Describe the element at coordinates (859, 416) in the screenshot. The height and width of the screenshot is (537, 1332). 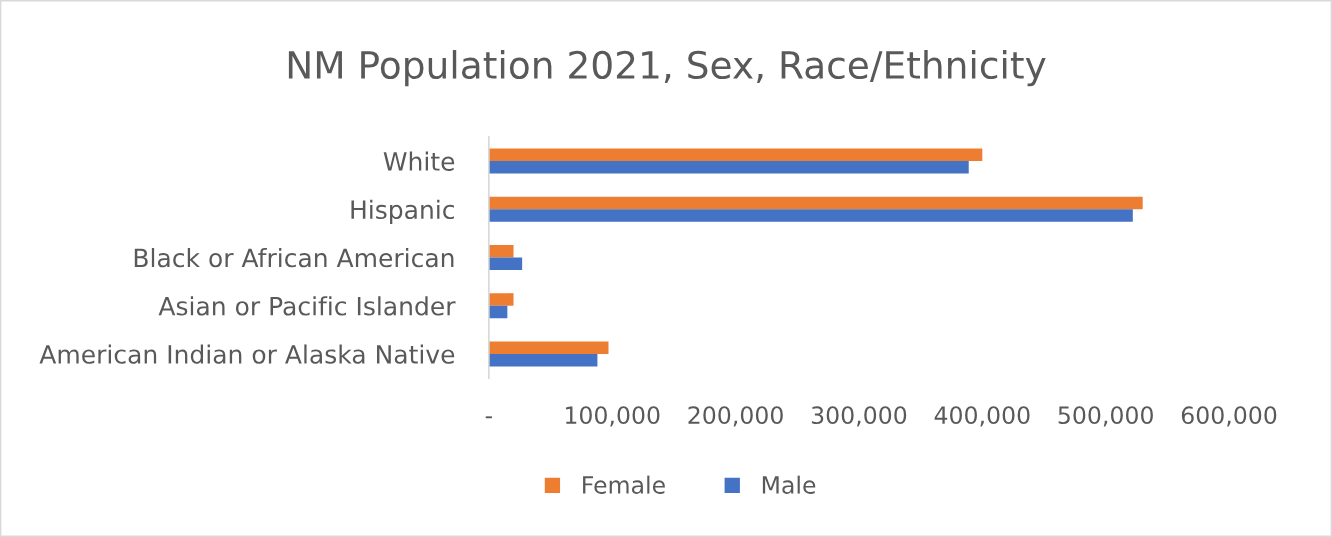
I see `x-tick-label: 300,000` at that location.